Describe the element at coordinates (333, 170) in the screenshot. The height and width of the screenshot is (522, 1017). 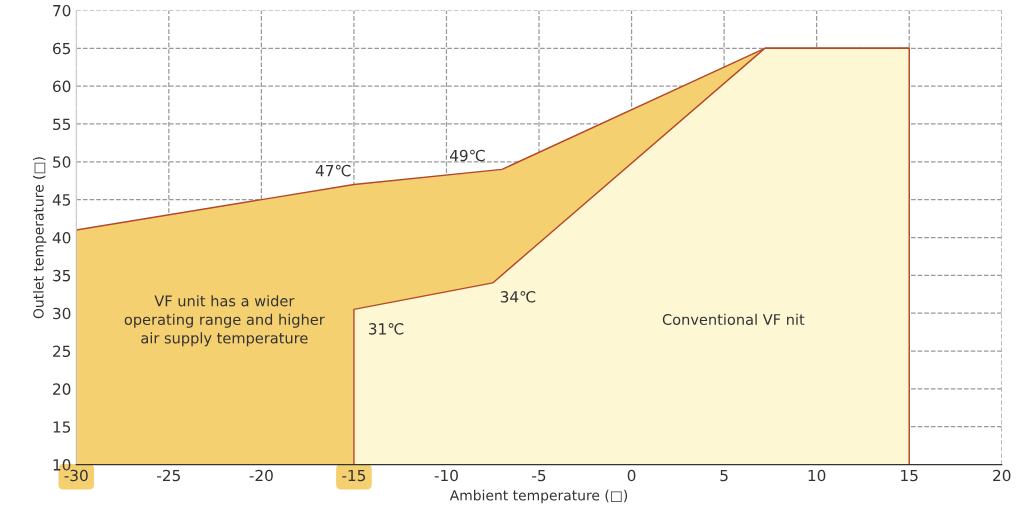
I see `annotation: 47℃` at that location.